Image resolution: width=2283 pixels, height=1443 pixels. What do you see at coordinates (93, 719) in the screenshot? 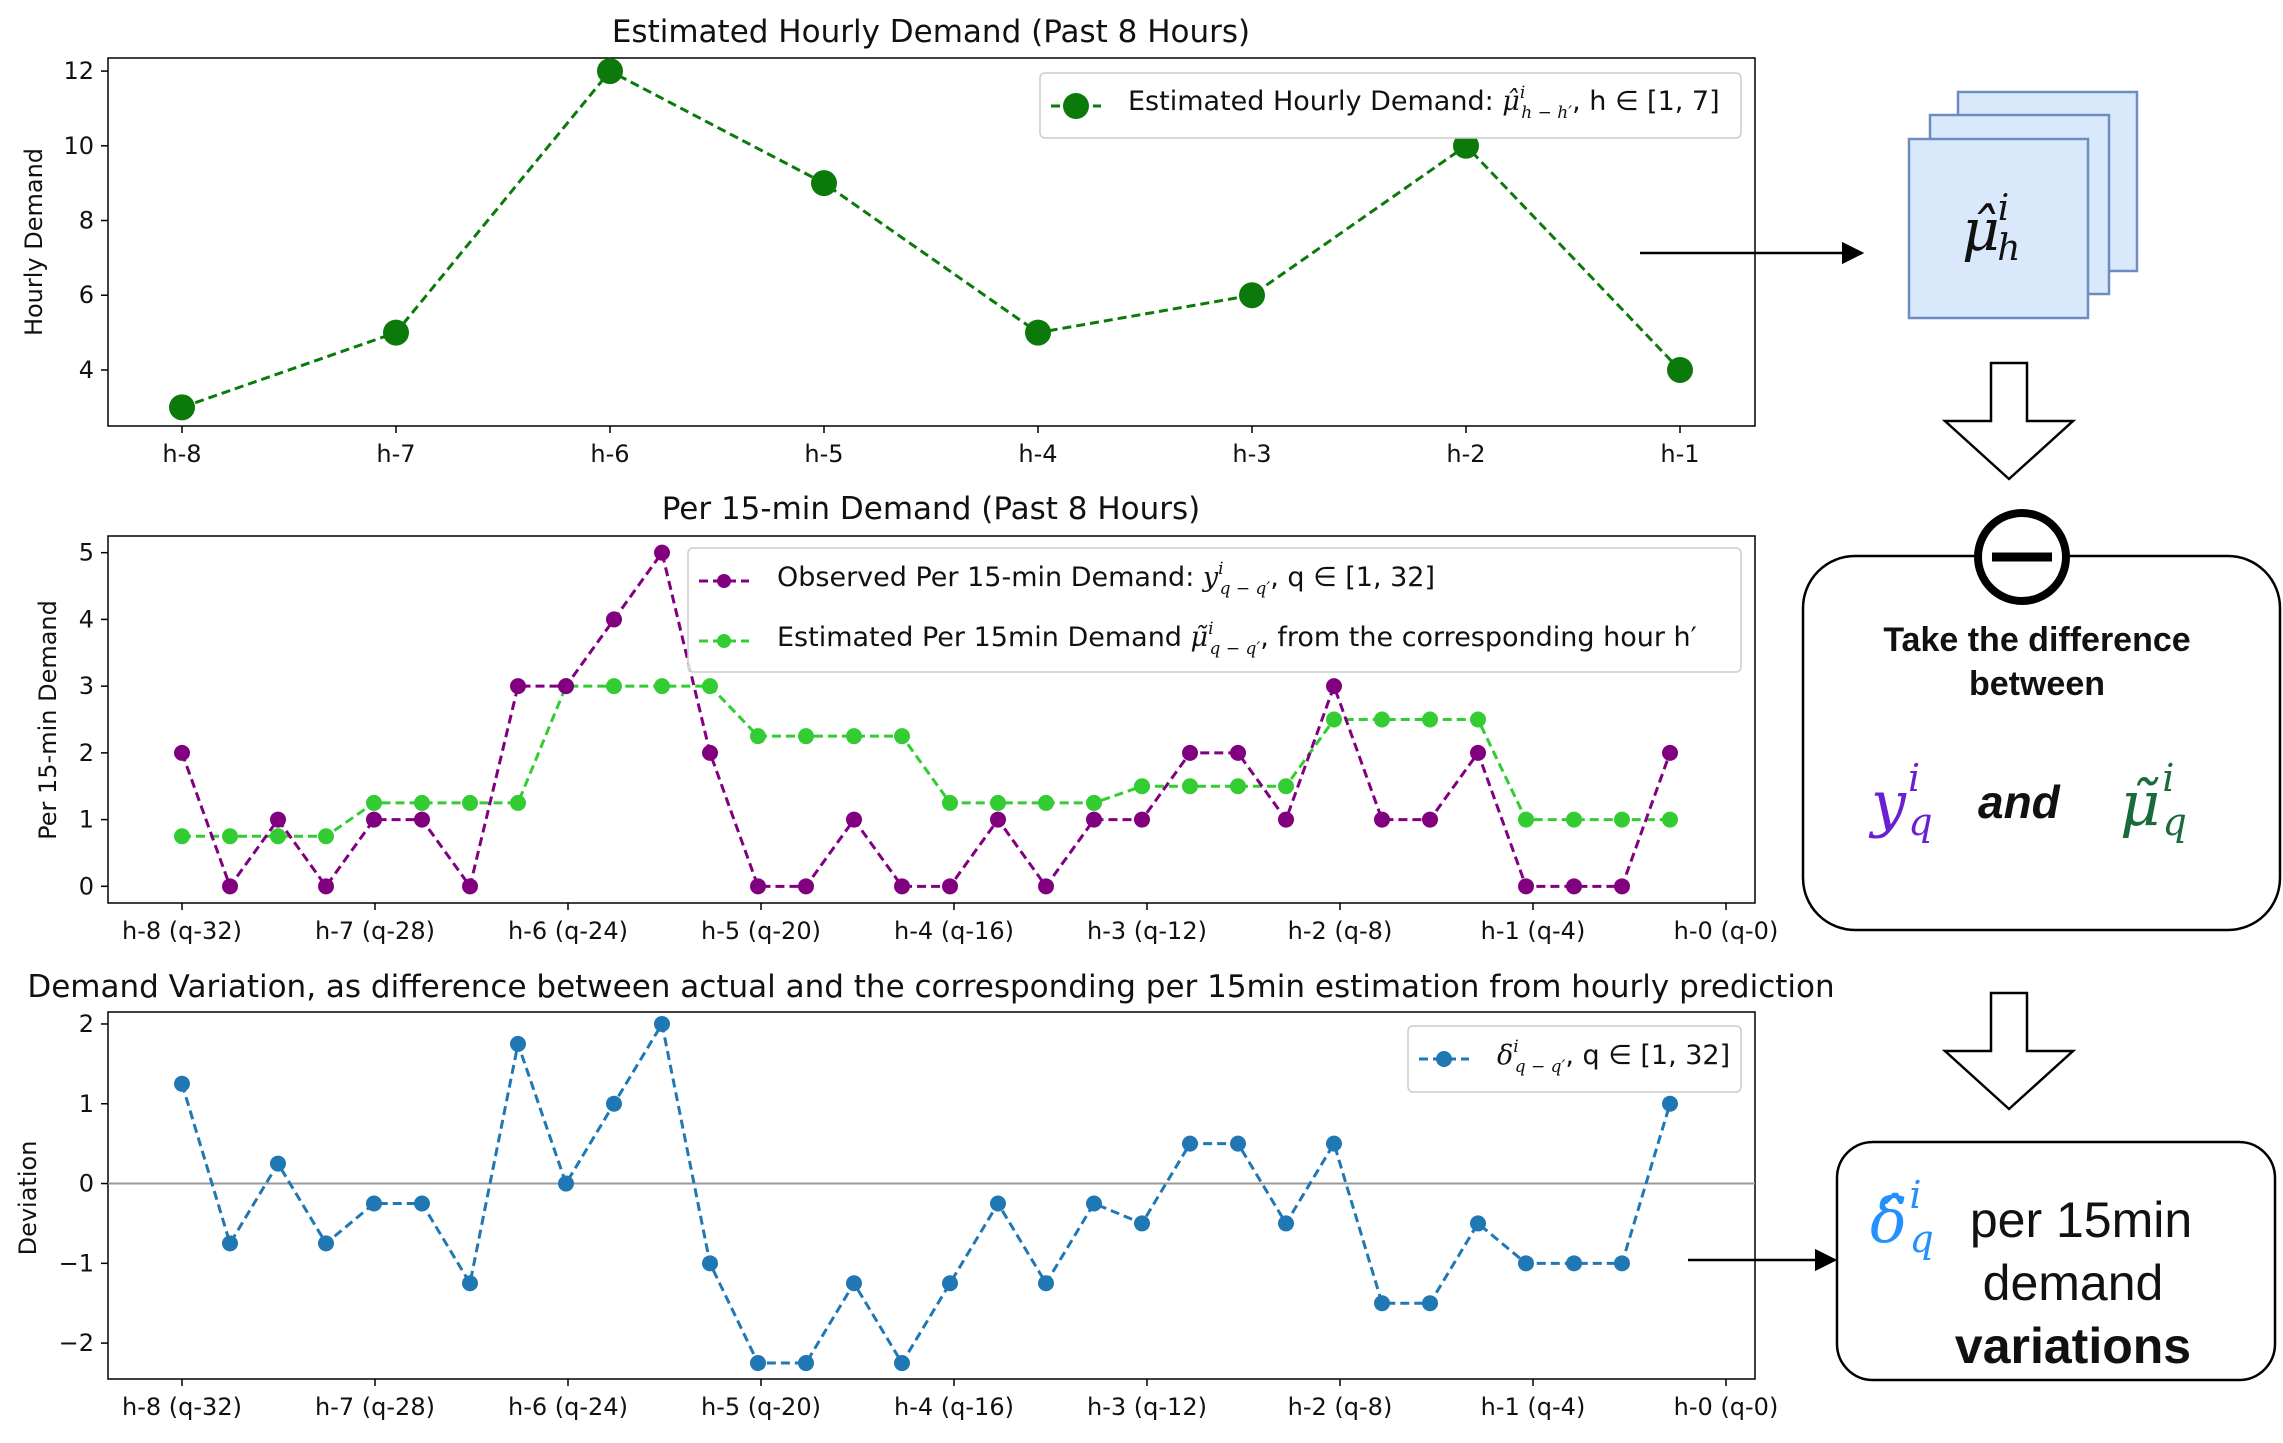
I see `panel2-y-ticks: 0 1 2 3 4 5` at bounding box center [93, 719].